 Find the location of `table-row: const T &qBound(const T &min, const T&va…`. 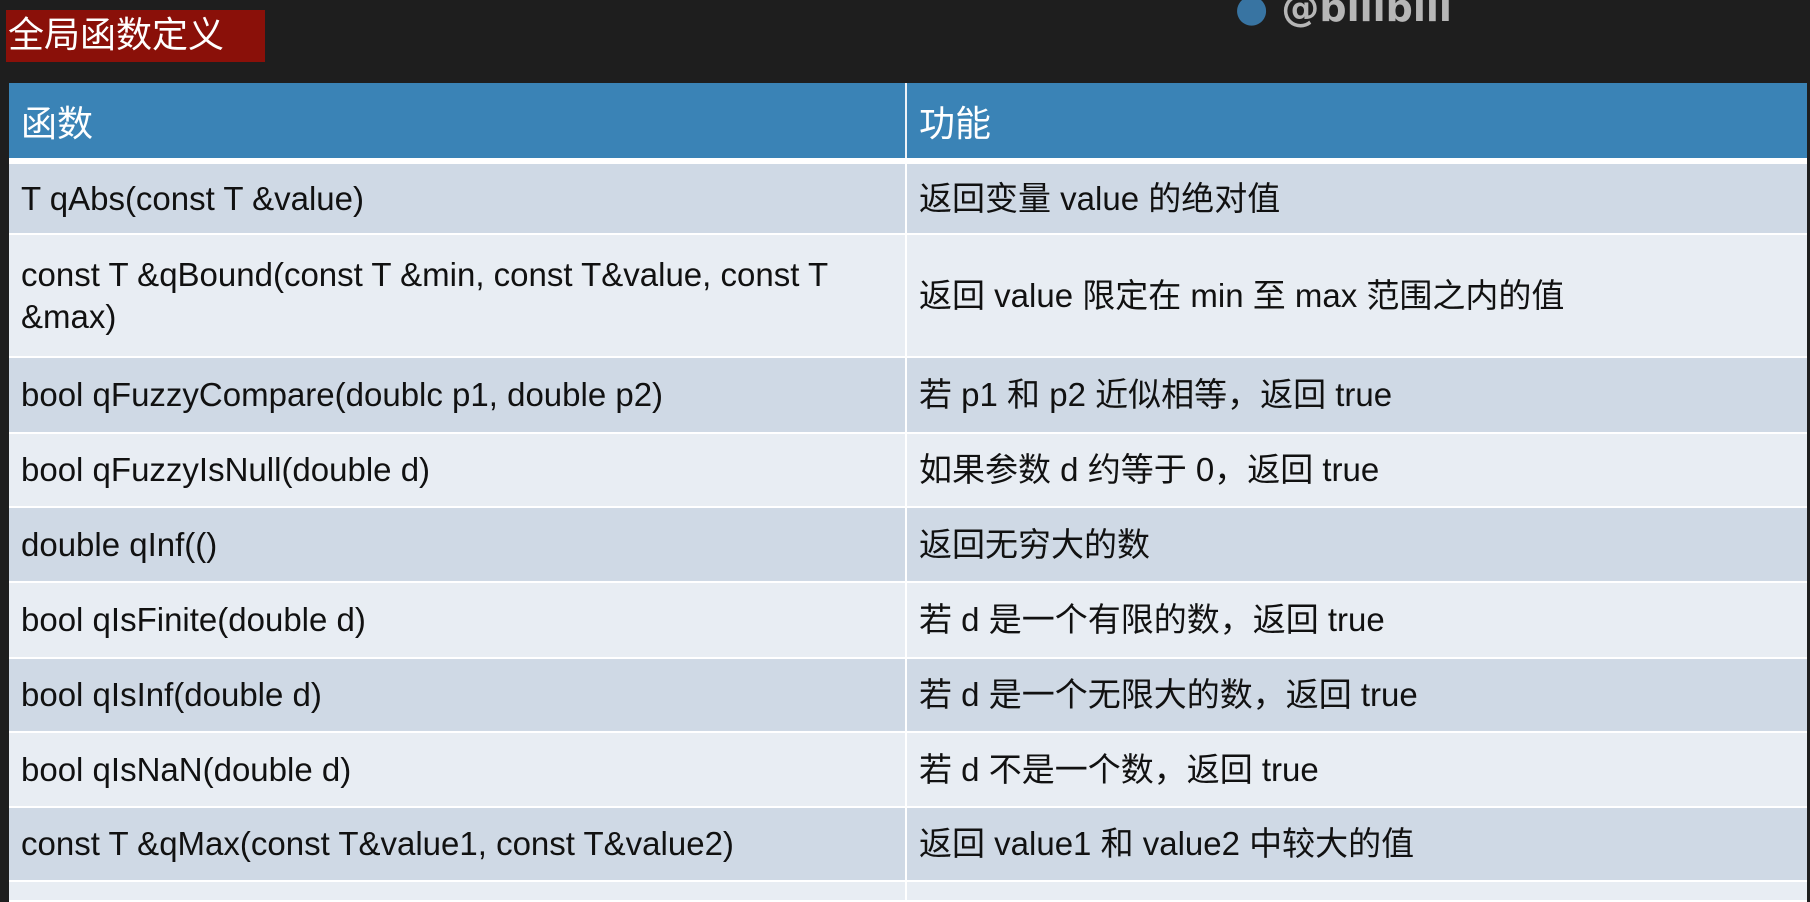

table-row: const T &qBound(const T &min, const T&va… is located at coordinates (908, 296).